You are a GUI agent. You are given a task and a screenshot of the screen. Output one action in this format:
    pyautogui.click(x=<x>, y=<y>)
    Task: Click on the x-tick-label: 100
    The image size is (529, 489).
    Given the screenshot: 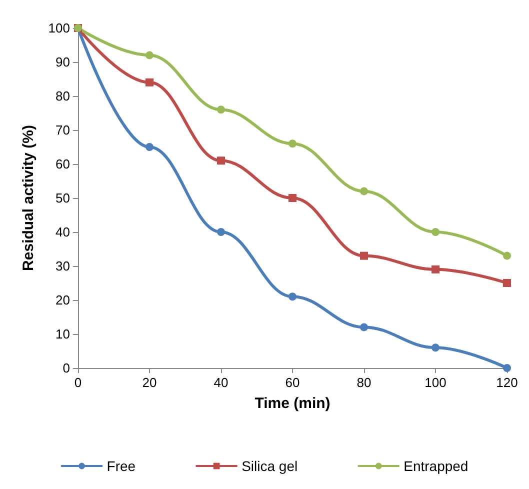 What is the action you would take?
    pyautogui.click(x=435, y=382)
    